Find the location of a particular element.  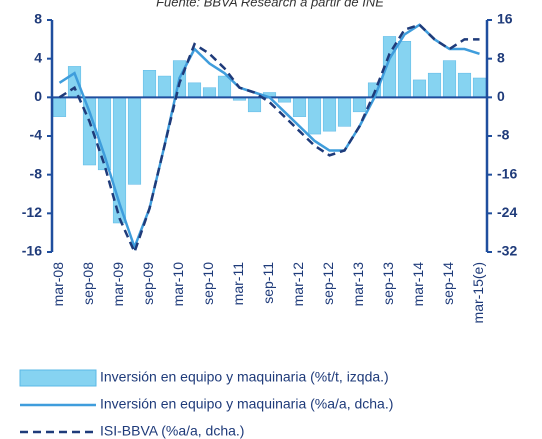

x-tick-label: mar-10 is located at coordinates (178, 284).